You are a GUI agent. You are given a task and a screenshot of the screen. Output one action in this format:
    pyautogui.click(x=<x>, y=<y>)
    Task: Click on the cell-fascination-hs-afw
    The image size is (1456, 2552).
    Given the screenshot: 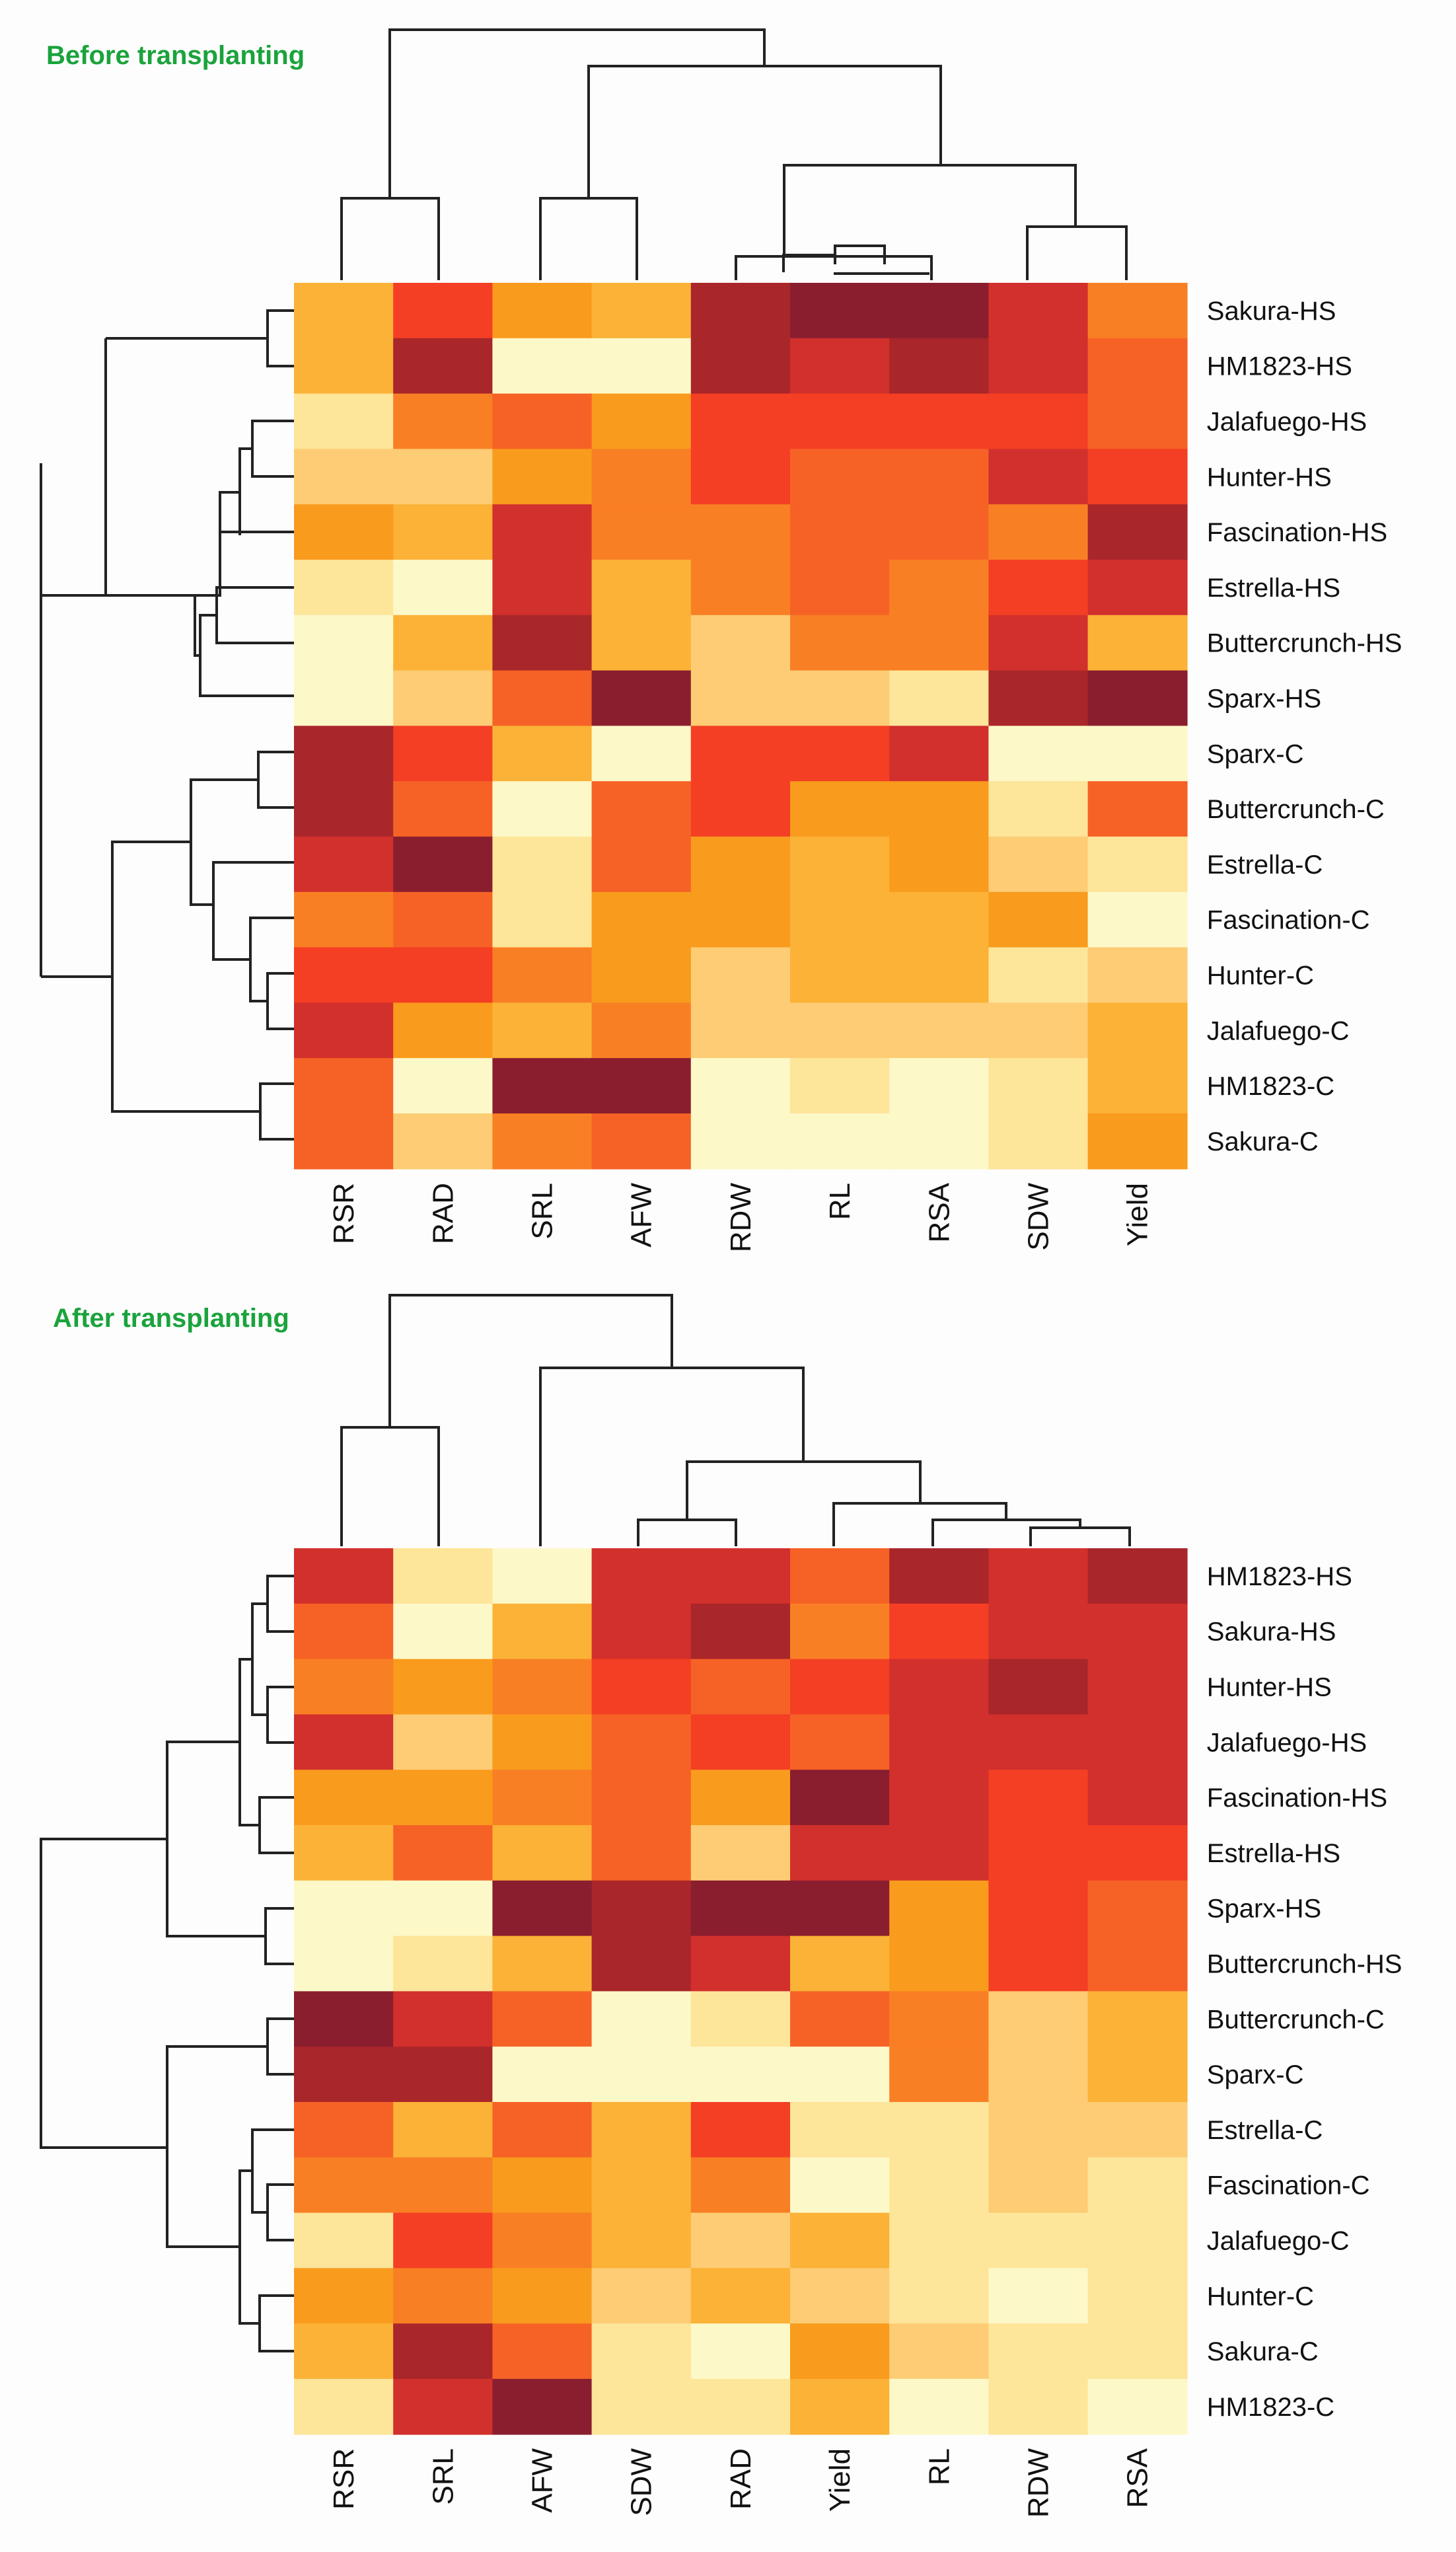 What is the action you would take?
    pyautogui.click(x=542, y=1798)
    